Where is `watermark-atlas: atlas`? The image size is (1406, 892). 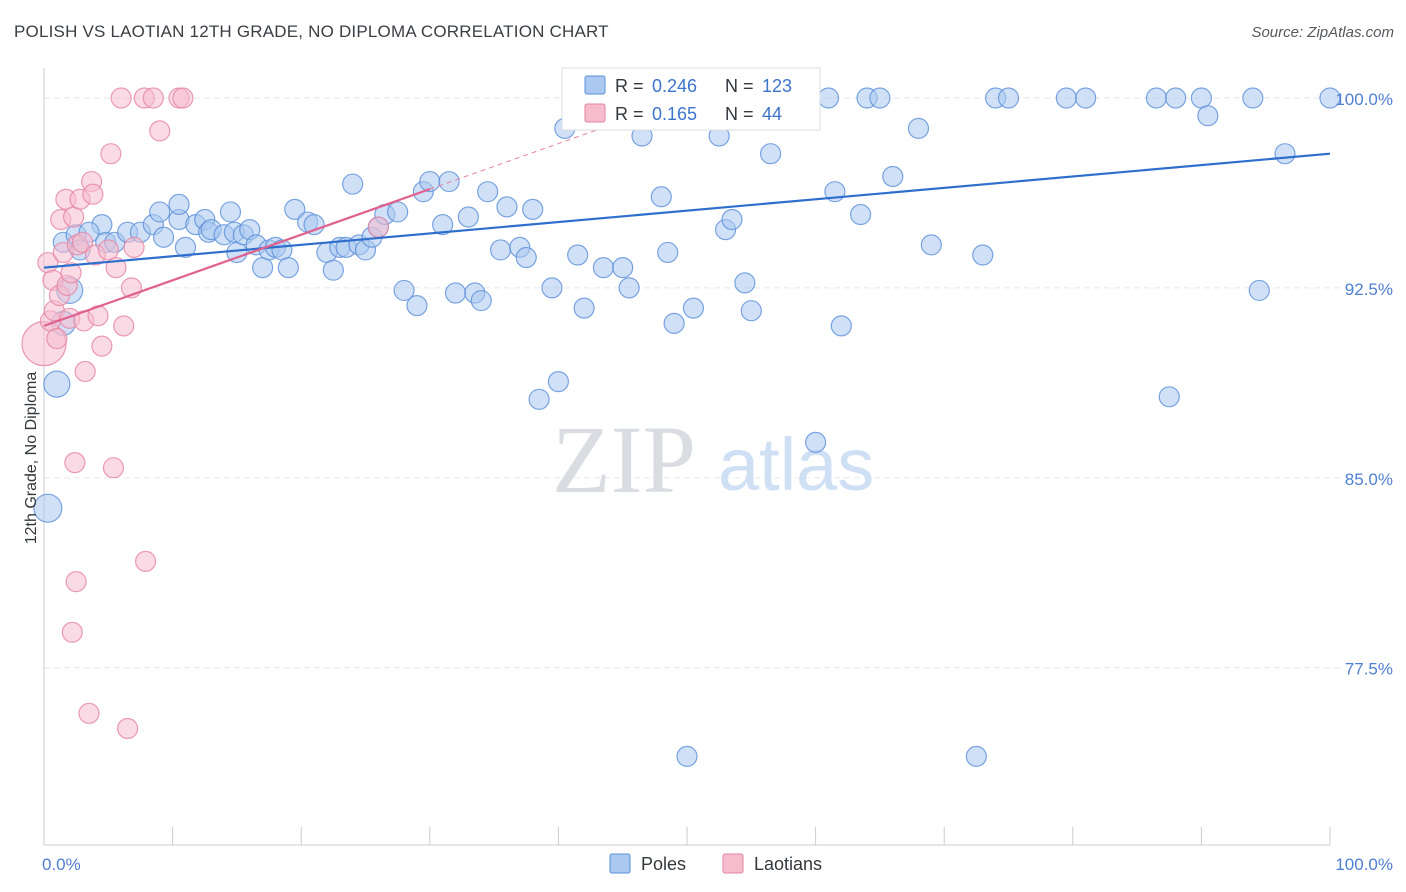
watermark-atlas: atlas is located at coordinates (796, 464).